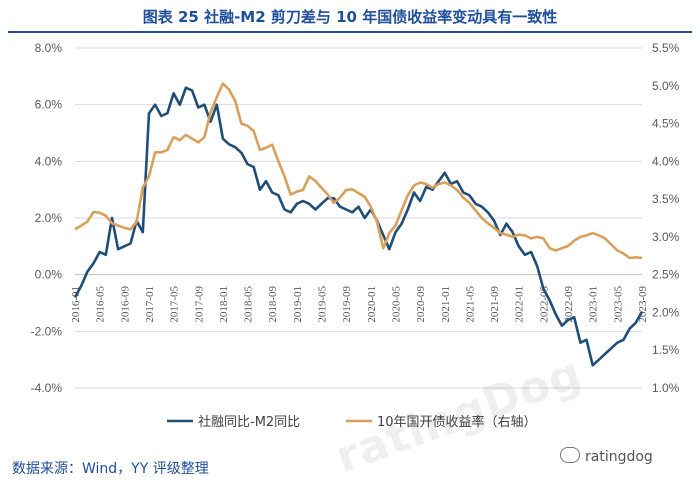 The image size is (700, 487). Describe the element at coordinates (49, 275) in the screenshot. I see `left-tick-label: 0.0%` at that location.